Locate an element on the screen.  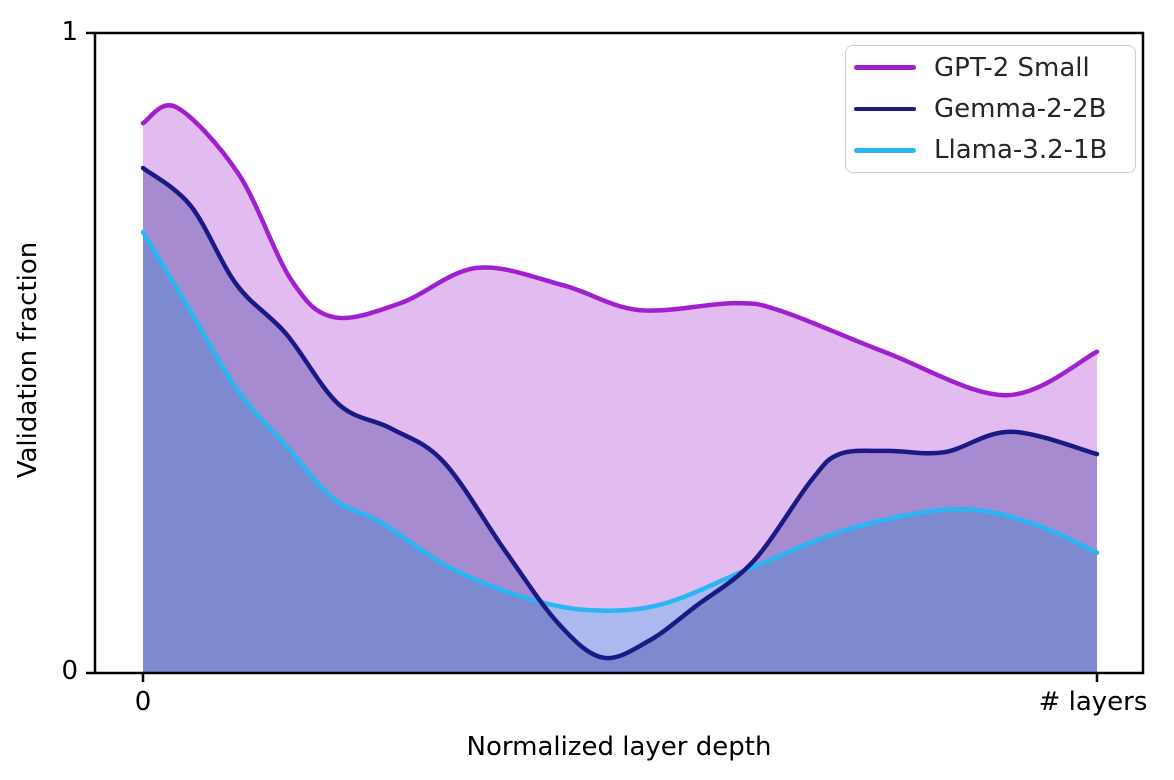
legend-entry-gpt-2-small: GPT-2 Small is located at coordinates (990, 67).